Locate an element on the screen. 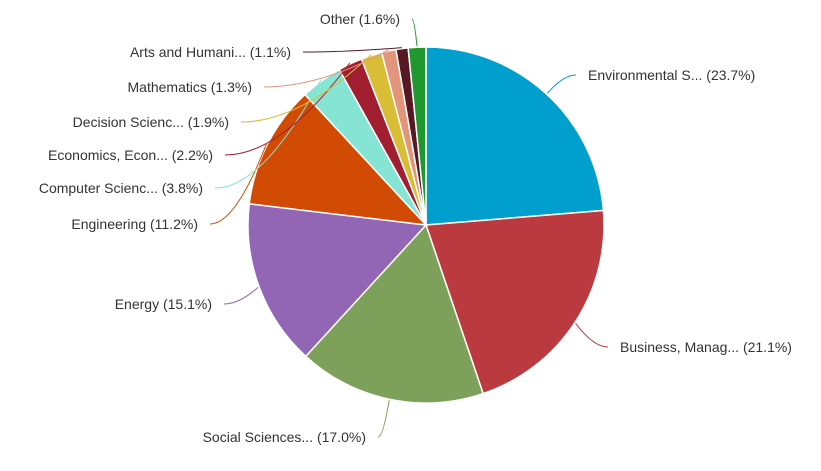 The height and width of the screenshot is (471, 821). slice-label: Social Sciences... (17.0%) is located at coordinates (284, 437).